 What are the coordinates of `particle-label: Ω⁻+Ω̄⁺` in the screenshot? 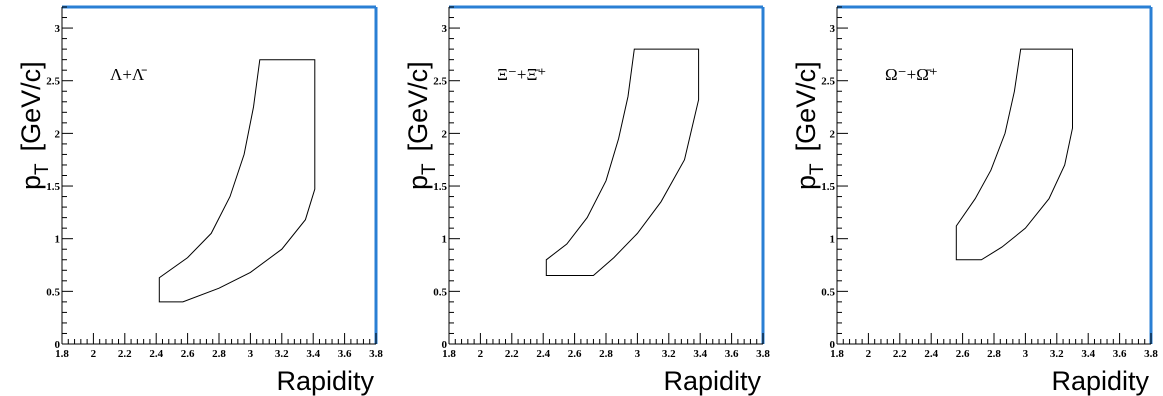 It's located at (911, 74).